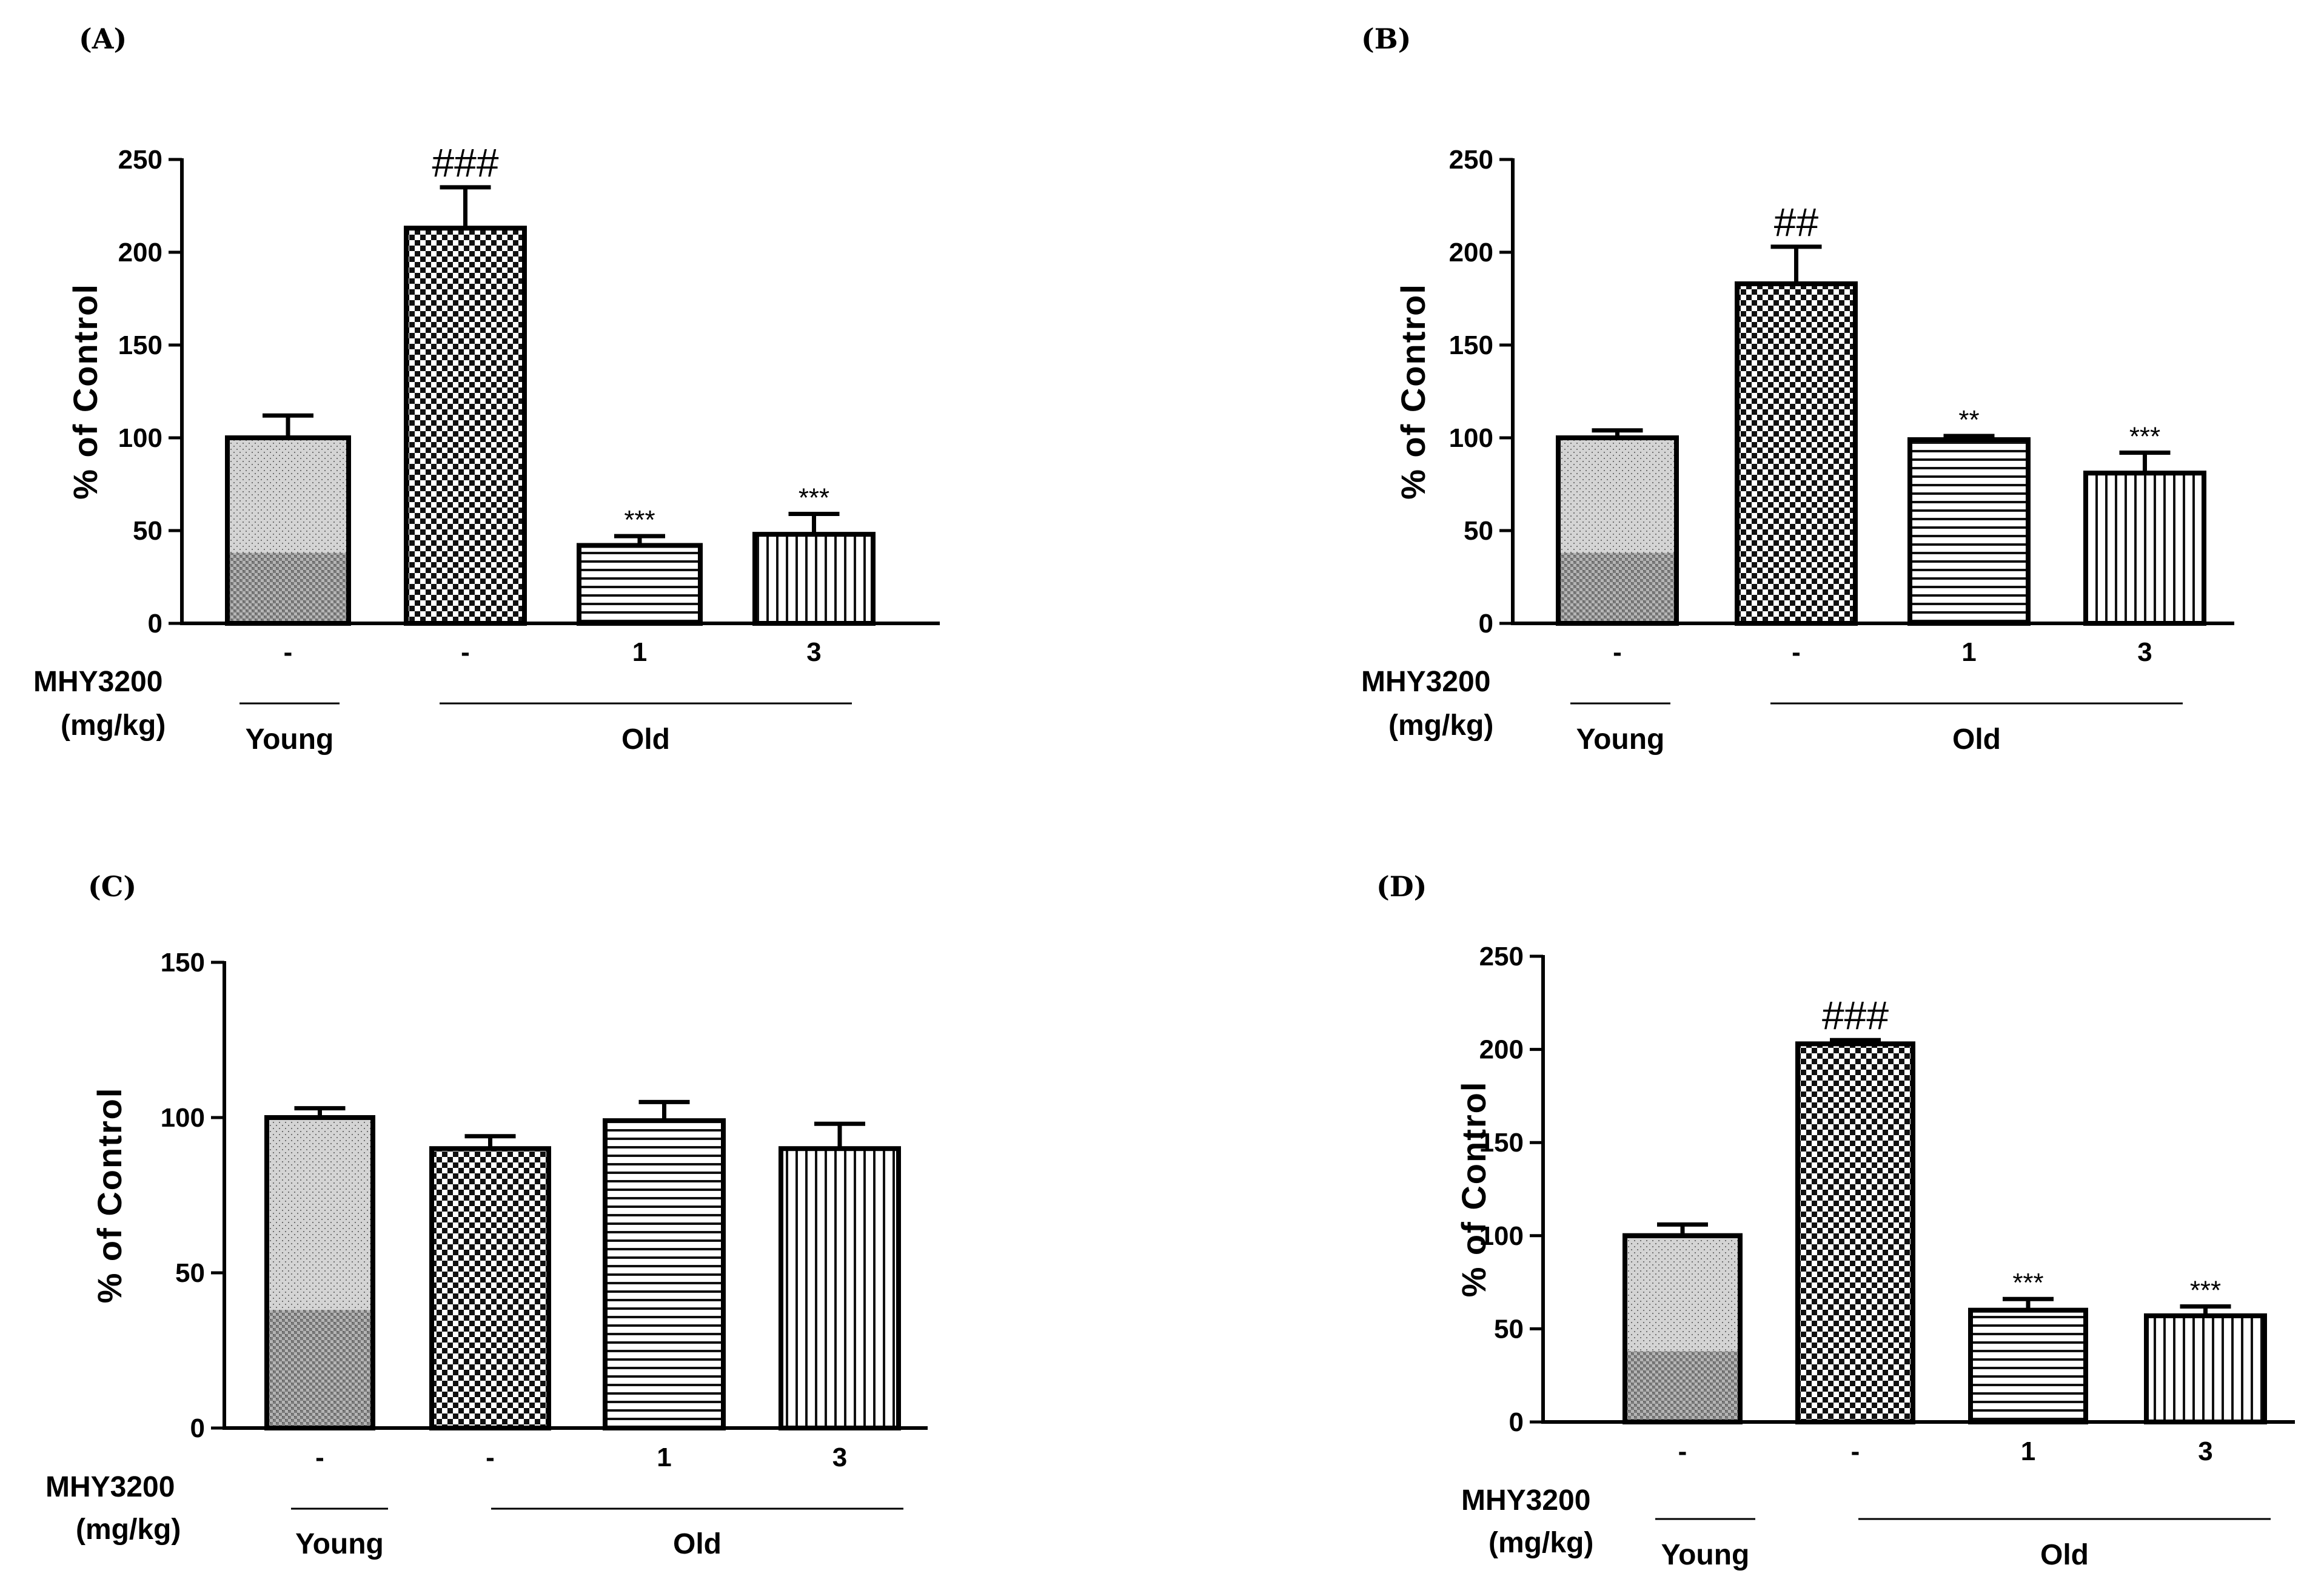 The height and width of the screenshot is (1596, 2304). I want to click on panel-label: (A), so click(103, 38).